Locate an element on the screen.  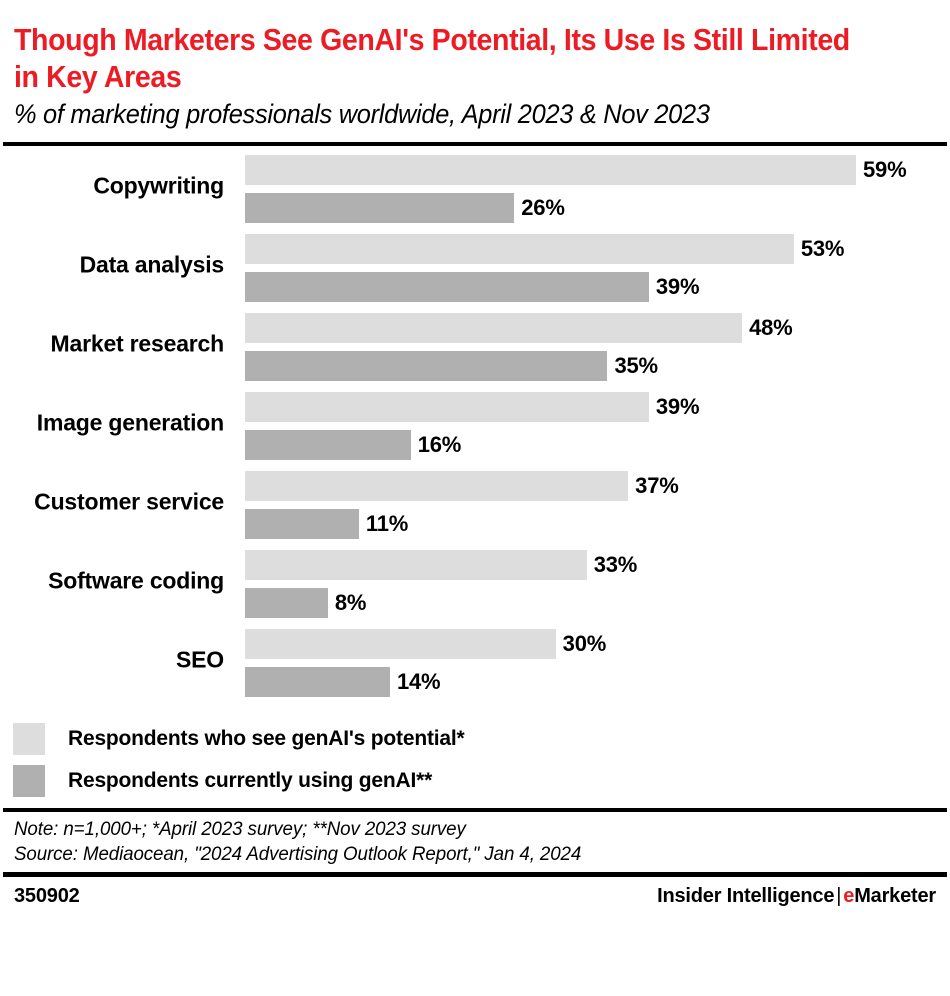
bar-group: Software coding 33% 8% is located at coordinates (475, 580).